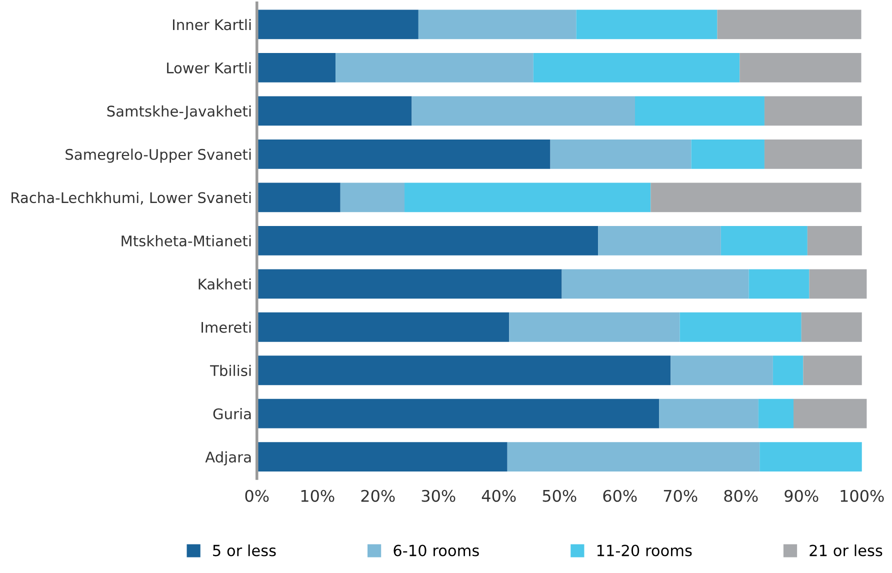  Describe the element at coordinates (644, 550) in the screenshot. I see `legend-label: 11-20 rooms` at that location.